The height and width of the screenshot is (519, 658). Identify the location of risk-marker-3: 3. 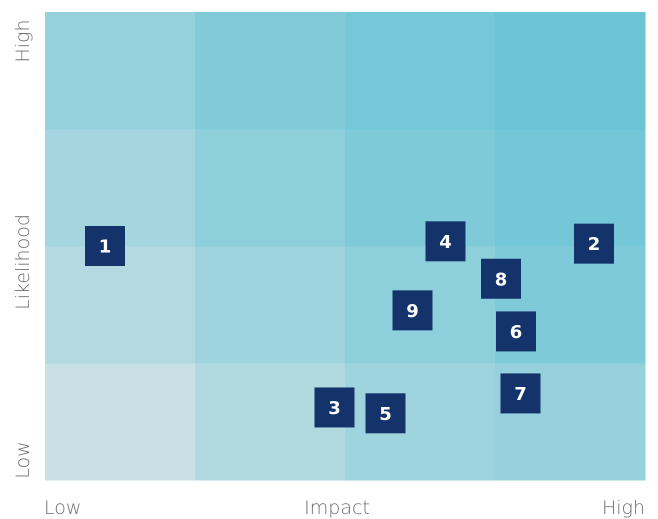
(334, 407).